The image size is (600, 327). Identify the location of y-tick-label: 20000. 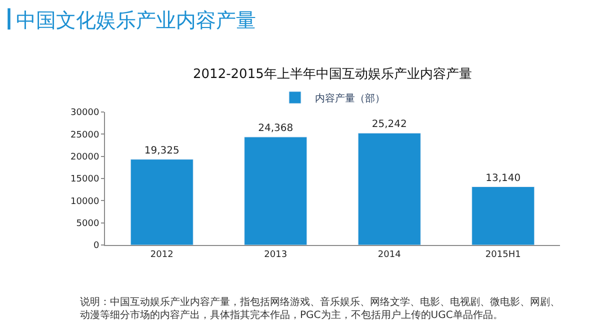
(85, 157).